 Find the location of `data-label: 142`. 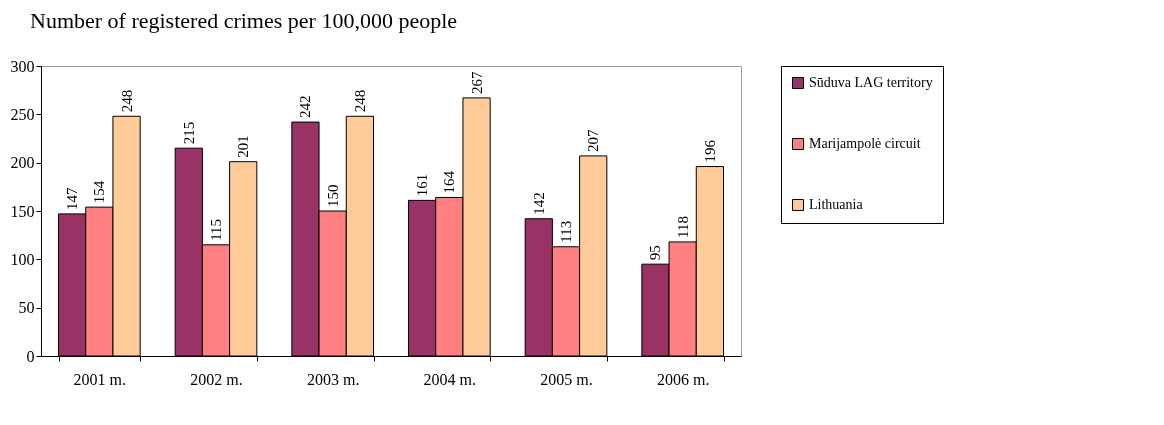

data-label: 142 is located at coordinates (538, 203).